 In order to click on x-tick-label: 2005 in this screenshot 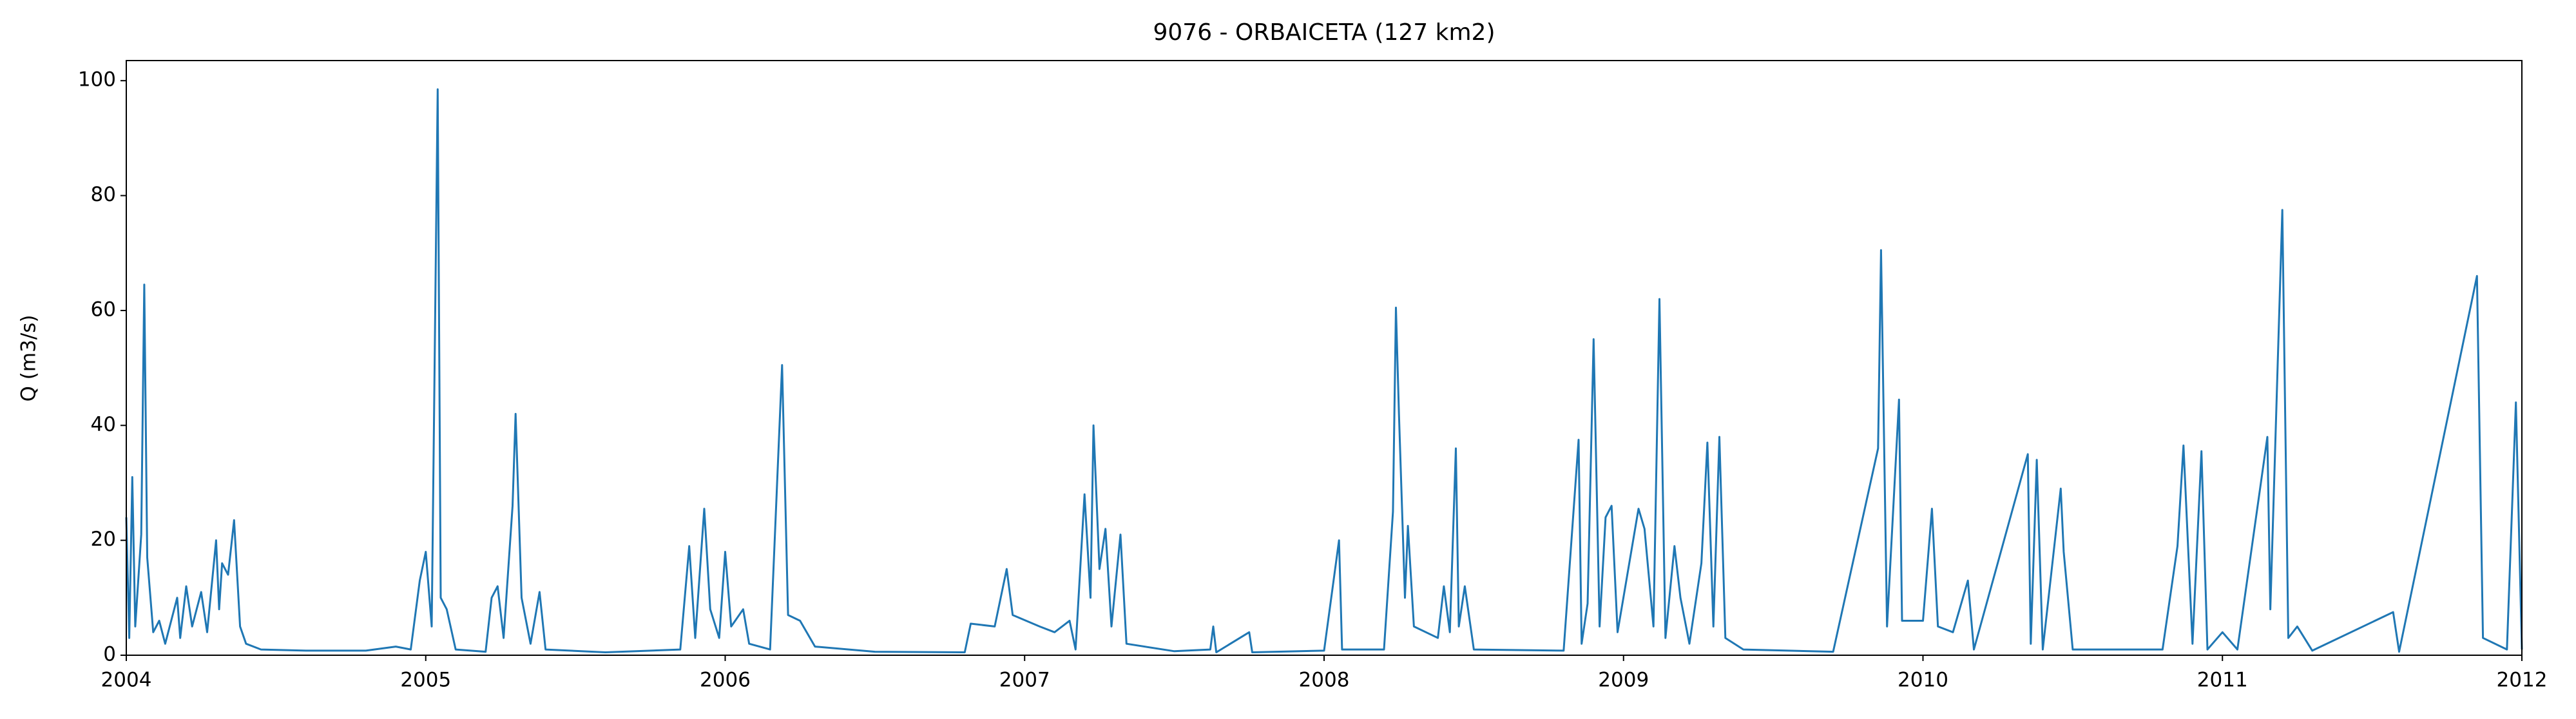, I will do `click(425, 680)`.